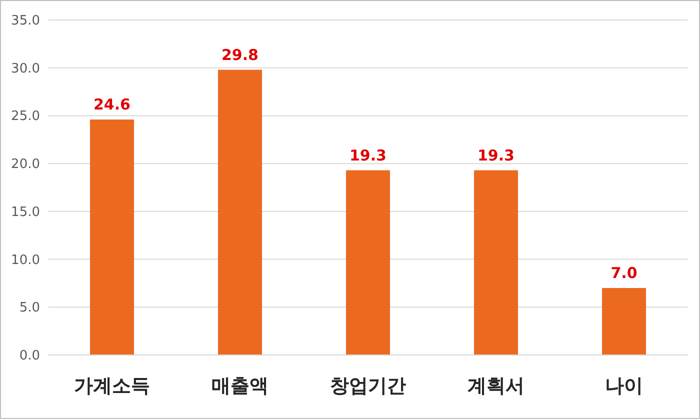 This screenshot has height=419, width=700. I want to click on data-label: 7.0, so click(624, 273).